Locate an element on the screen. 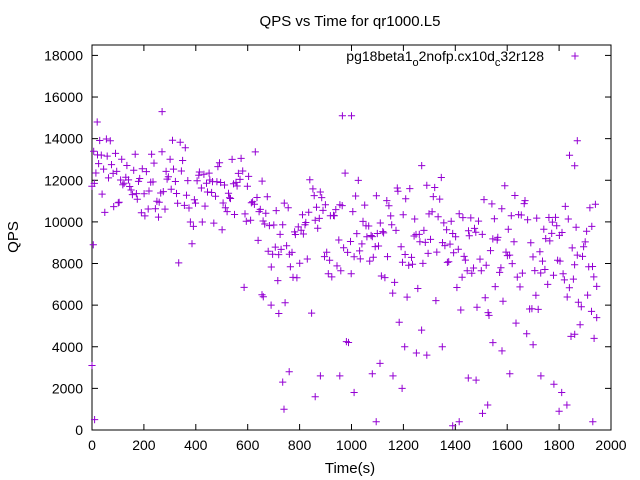 This screenshot has height=480, width=640. legend-label-sub: o is located at coordinates (415, 63).